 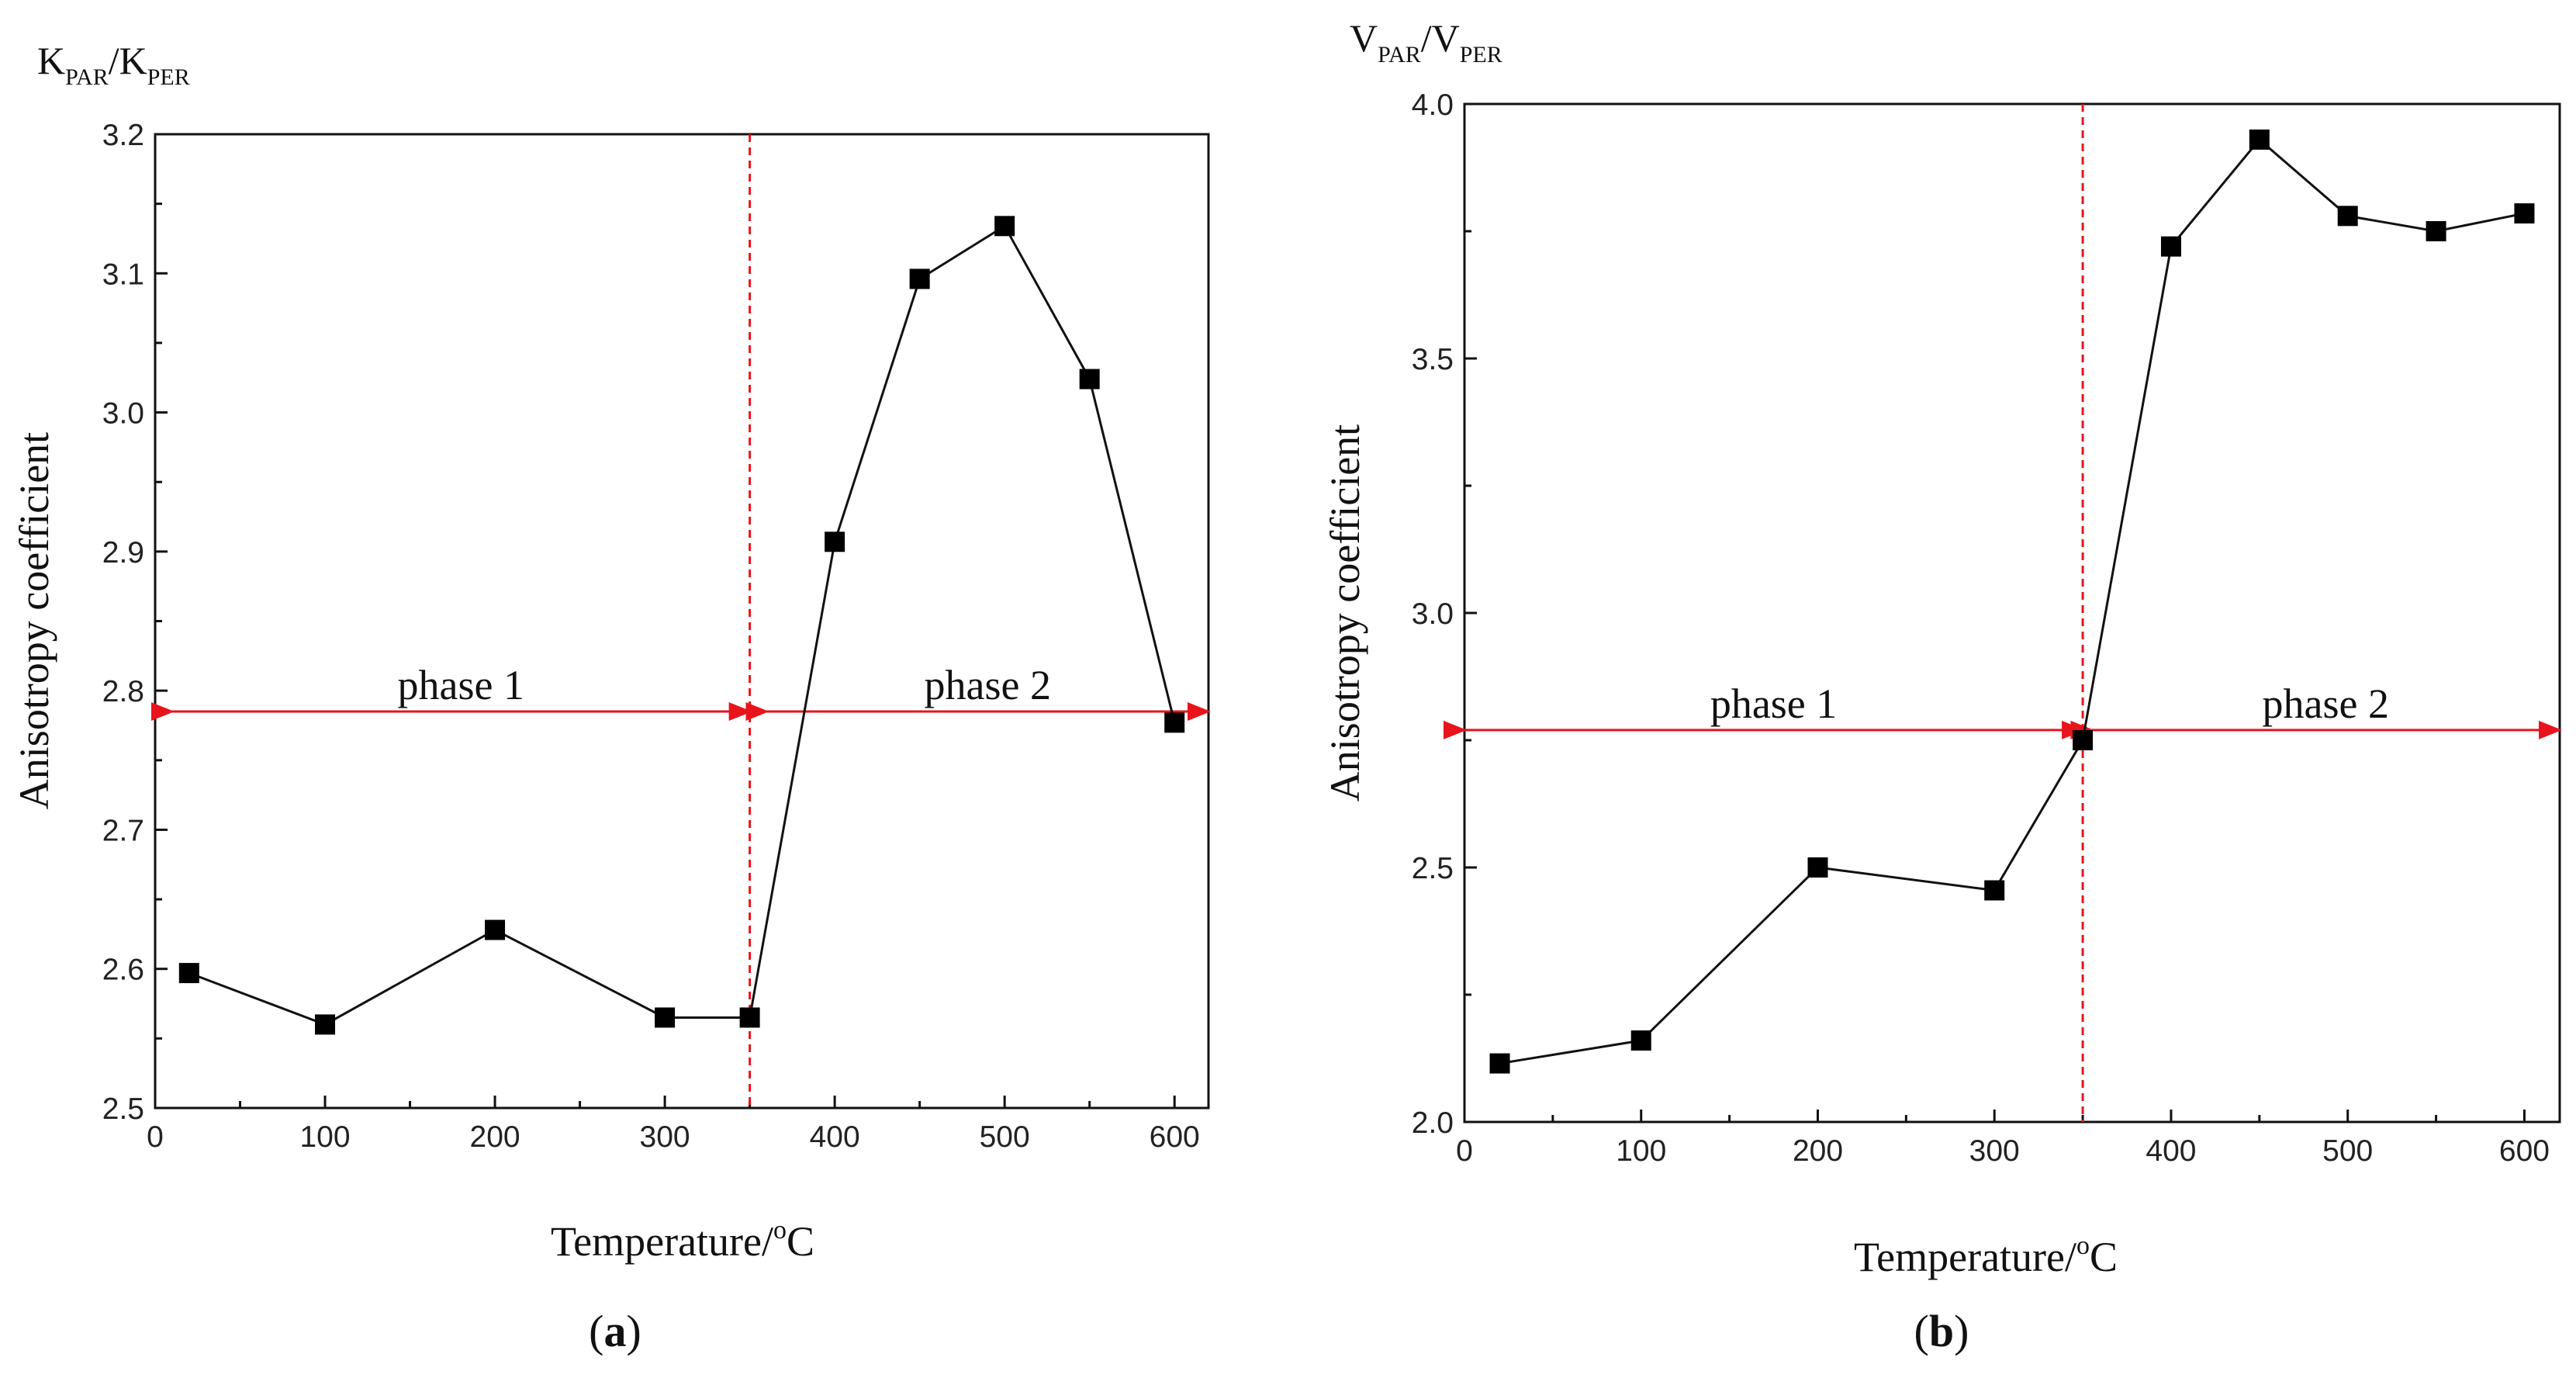 I want to click on y-tick-label-a: 2.9, so click(x=123, y=553).